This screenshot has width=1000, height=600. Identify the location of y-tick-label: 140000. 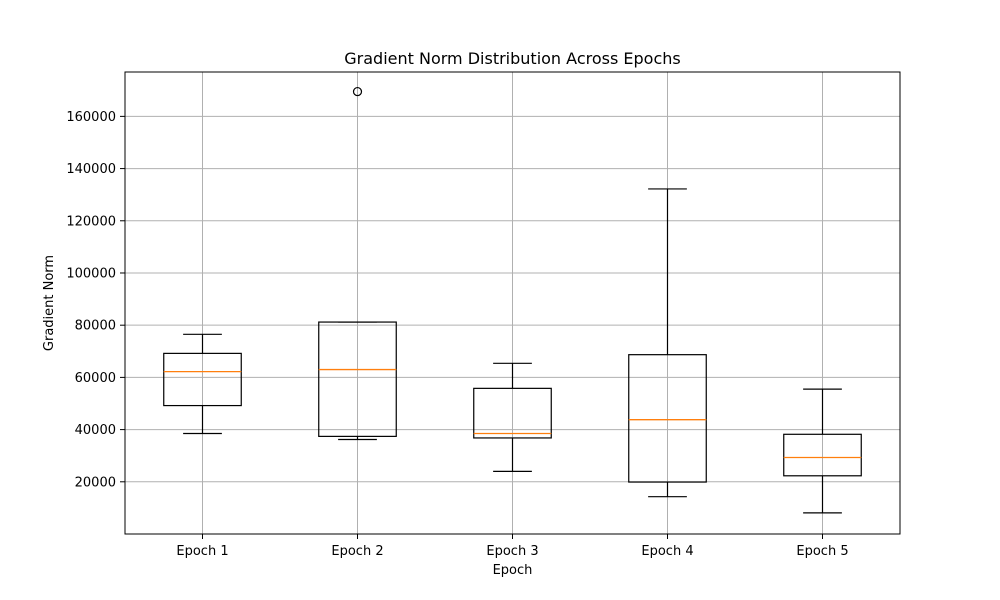
(91, 169).